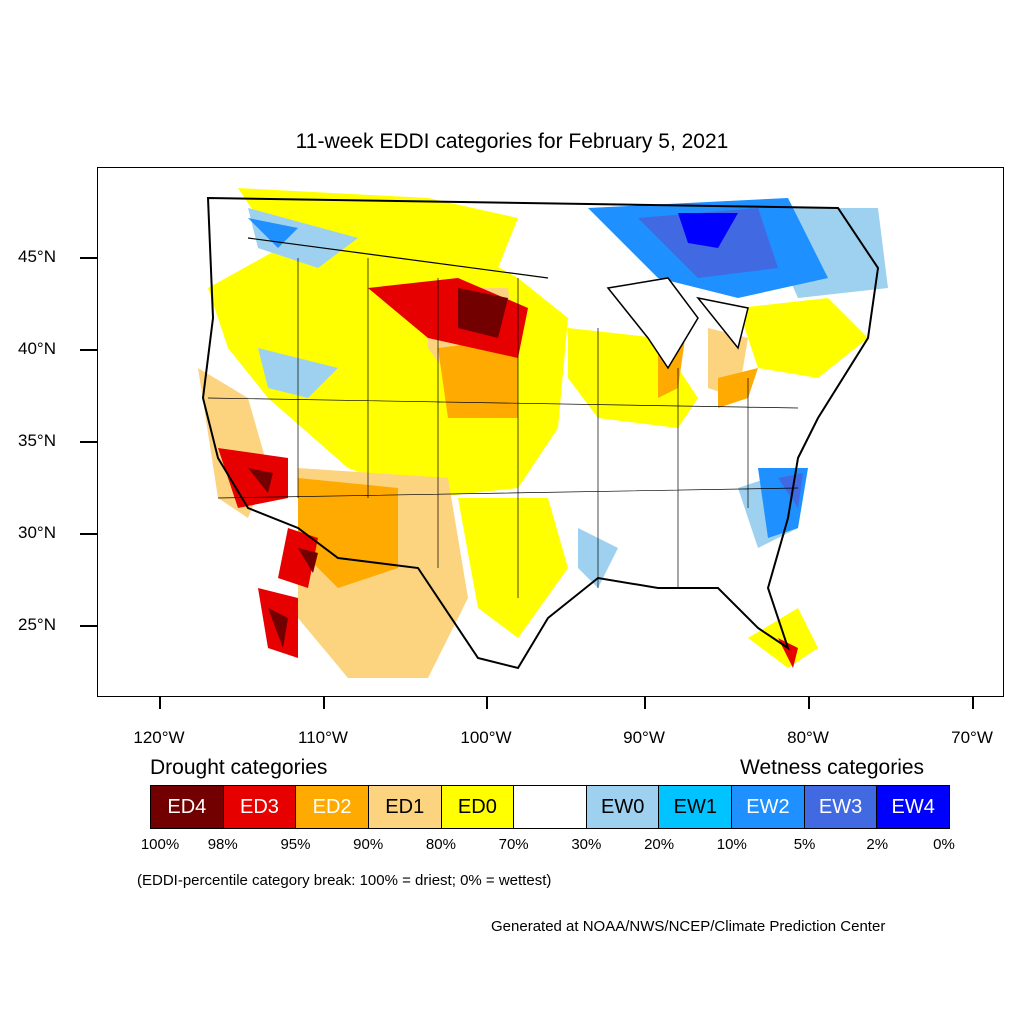 The width and height of the screenshot is (1024, 1024). What do you see at coordinates (731, 844) in the screenshot?
I see `legend-break-label: 10%` at bounding box center [731, 844].